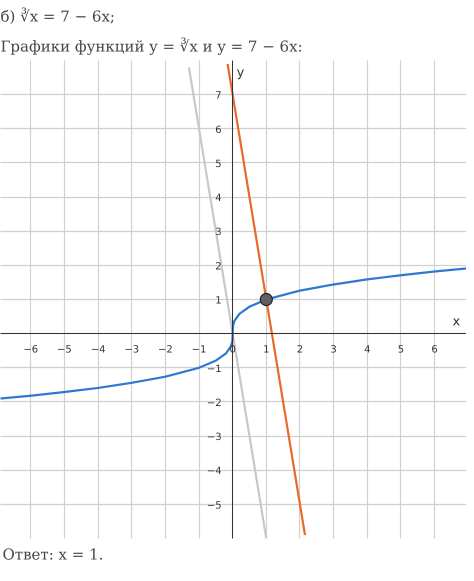  Describe the element at coordinates (214, 403) in the screenshot. I see `y-tick-label: −2` at that location.